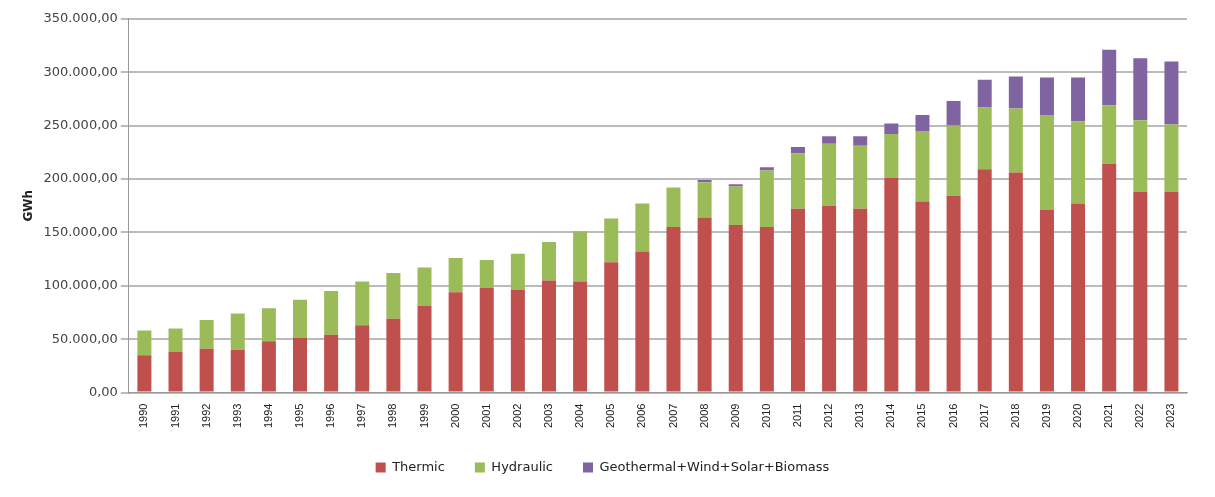 Image resolution: width=1215 pixels, height=497 pixels. What do you see at coordinates (1045, 416) in the screenshot?
I see `x-tick-label: 2019` at bounding box center [1045, 416].